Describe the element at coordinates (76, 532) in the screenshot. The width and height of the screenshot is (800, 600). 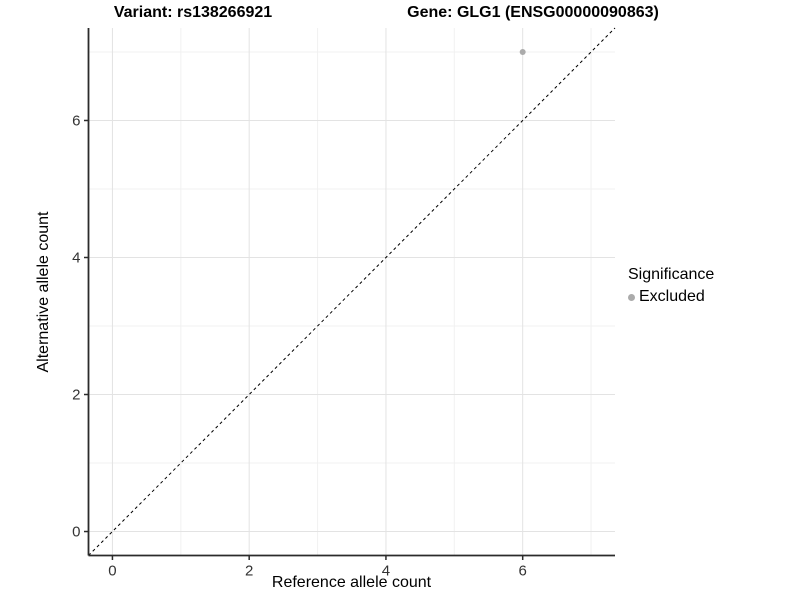
I see `y-tick-label: 0` at that location.